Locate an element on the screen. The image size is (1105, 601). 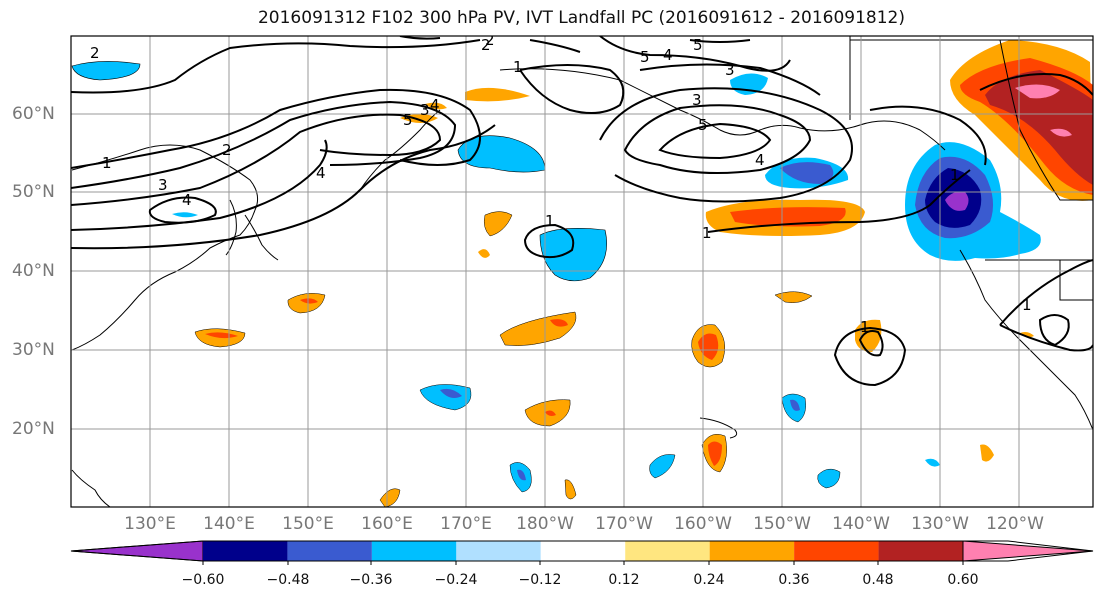
lat-label: 50°N is located at coordinates (33, 192).